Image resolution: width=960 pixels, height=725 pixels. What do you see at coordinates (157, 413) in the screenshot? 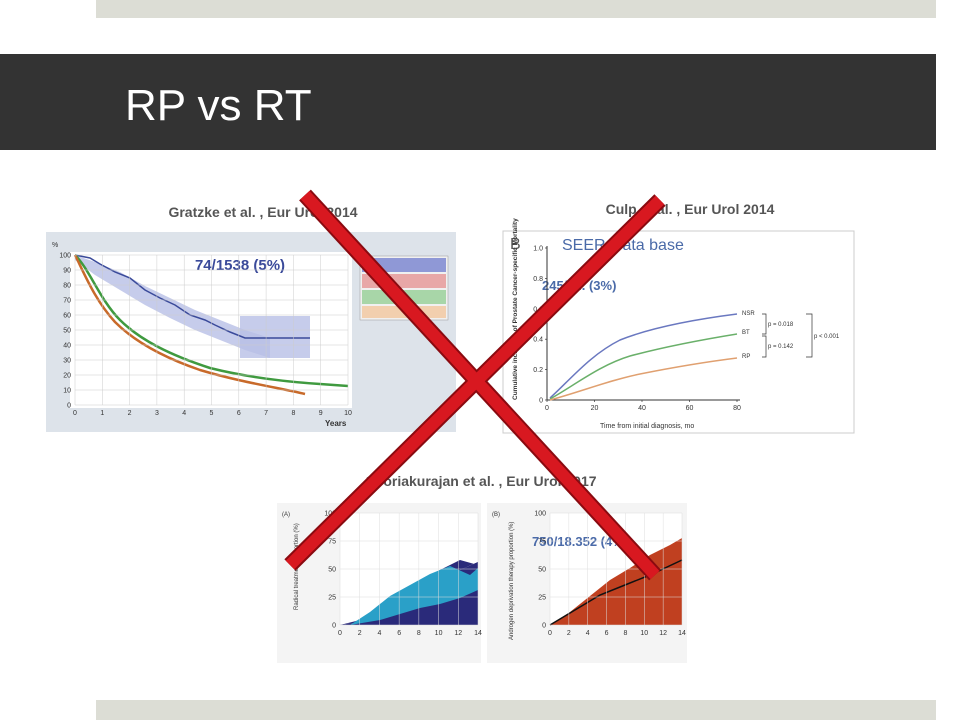
I see `x-tick-label: 3` at bounding box center [157, 413].